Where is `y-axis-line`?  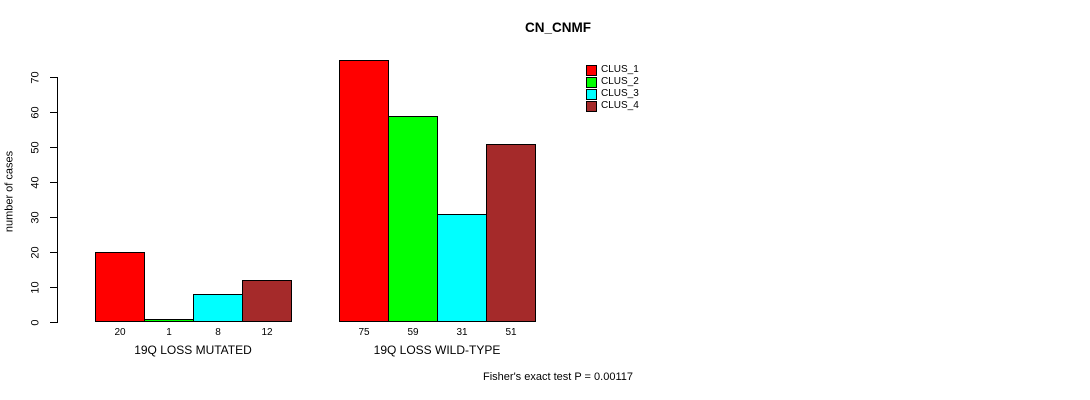 y-axis-line is located at coordinates (57, 200).